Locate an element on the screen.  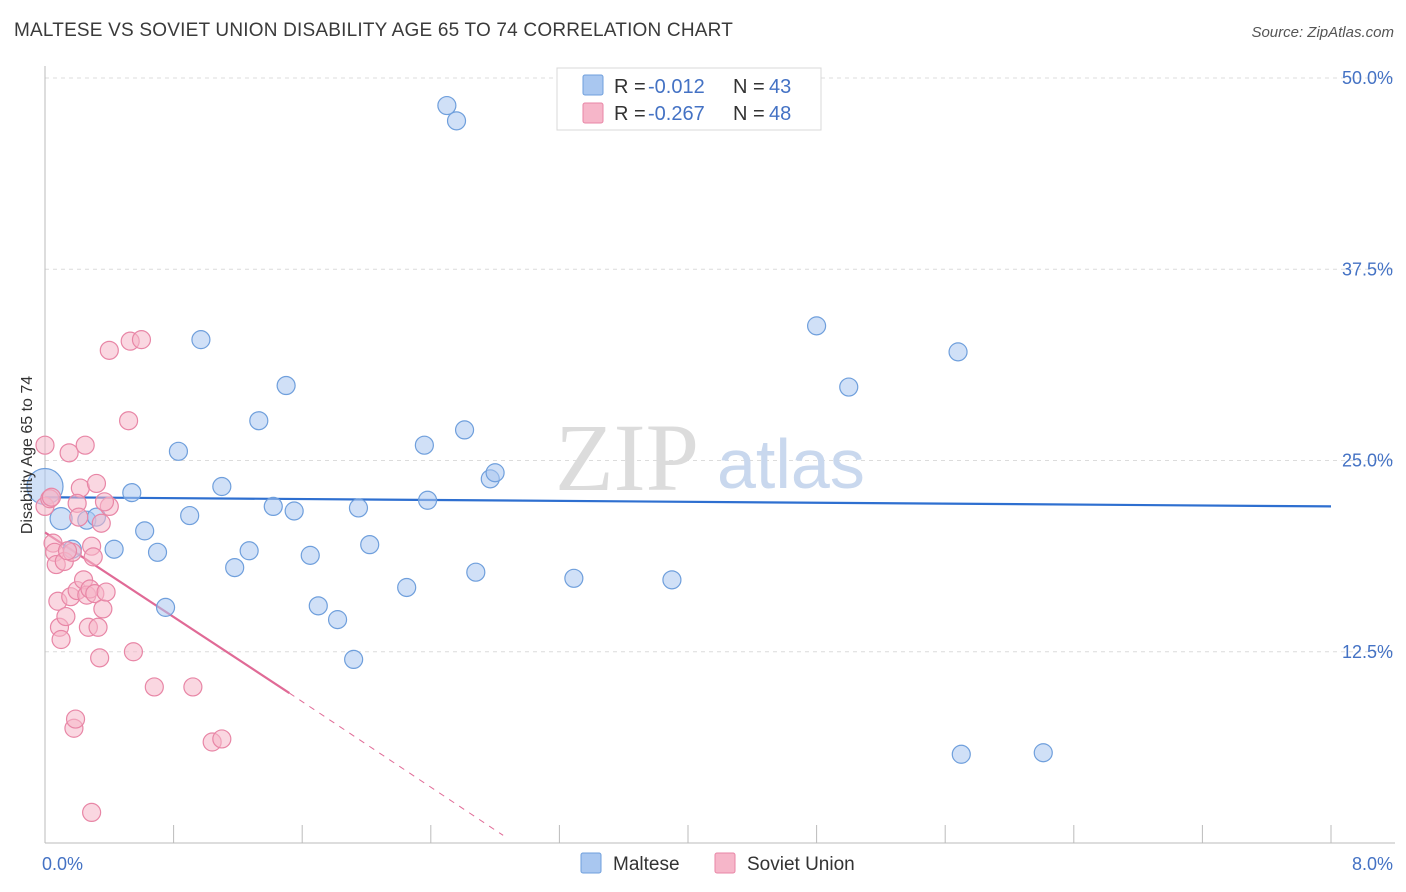
legend-swatch-soviet is located at coordinates (593, 113).